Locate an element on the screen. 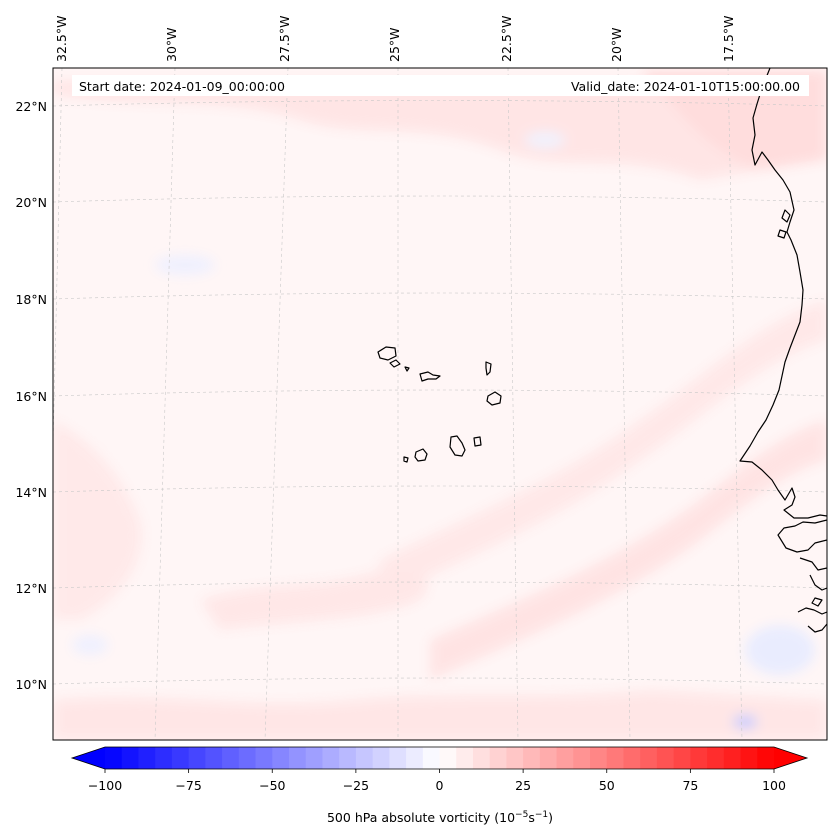 This screenshot has height=839, width=837. meridian-22-5w is located at coordinates (513, 404).